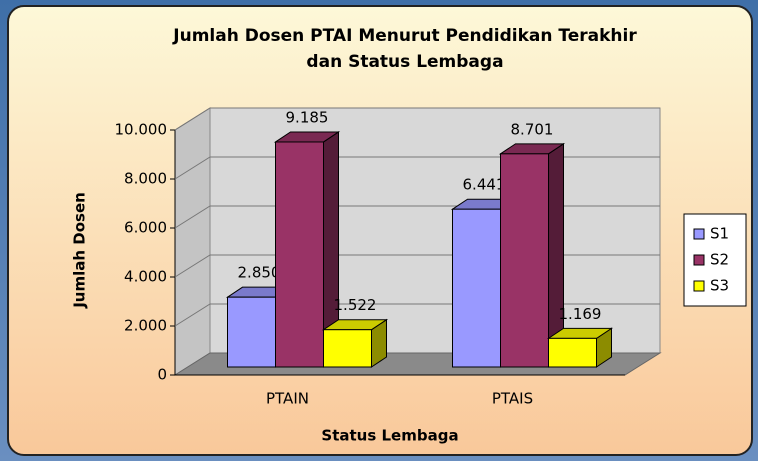 The height and width of the screenshot is (461, 758). I want to click on y-tick-label: 0, so click(162, 375).